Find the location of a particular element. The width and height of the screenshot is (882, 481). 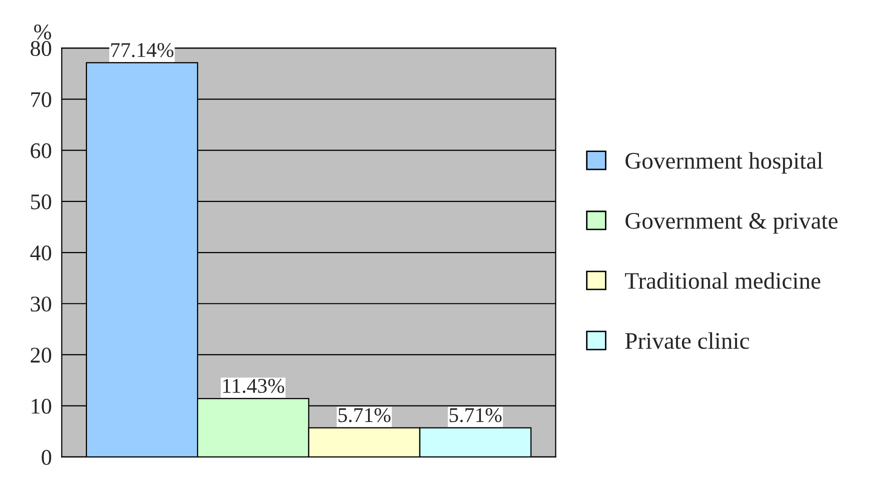

y-tick-label: 30 is located at coordinates (41, 304).